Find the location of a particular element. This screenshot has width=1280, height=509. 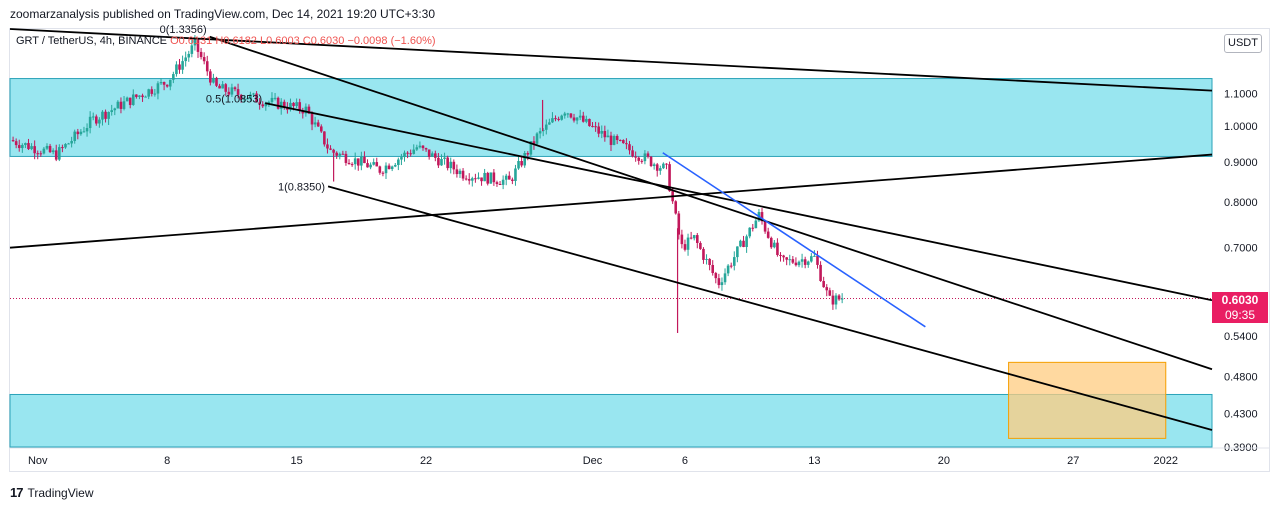

tradingview-brand: TradingView is located at coordinates (60, 492).